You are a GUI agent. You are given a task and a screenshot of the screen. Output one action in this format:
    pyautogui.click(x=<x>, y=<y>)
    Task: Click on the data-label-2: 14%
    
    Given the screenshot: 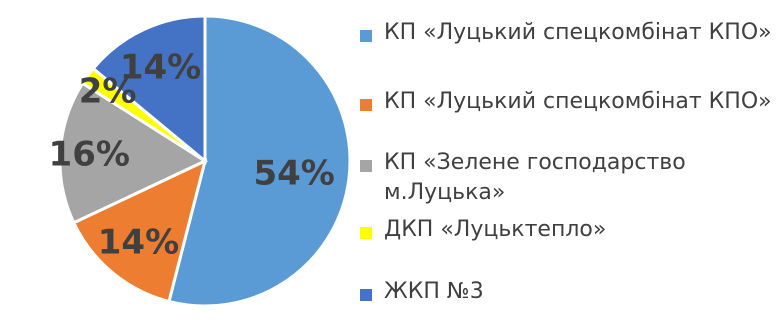 What is the action you would take?
    pyautogui.click(x=138, y=242)
    